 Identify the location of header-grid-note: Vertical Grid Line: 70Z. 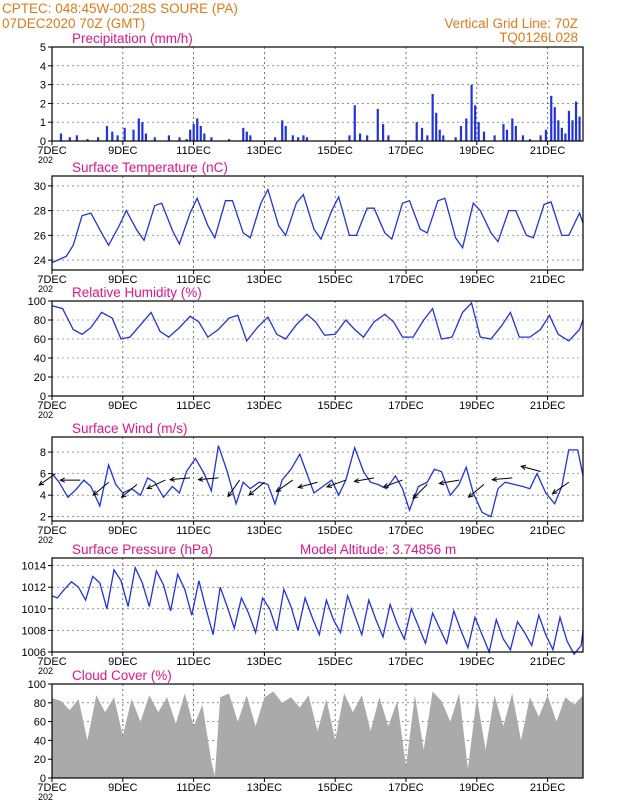
(511, 23).